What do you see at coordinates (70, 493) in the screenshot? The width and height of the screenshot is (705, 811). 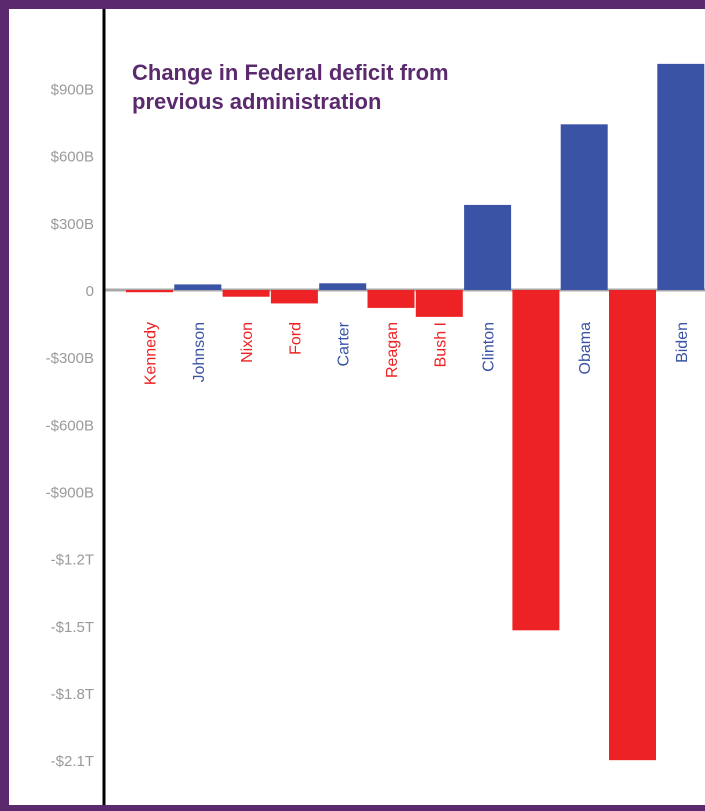 I see `y-tick-label: -$900B` at bounding box center [70, 493].